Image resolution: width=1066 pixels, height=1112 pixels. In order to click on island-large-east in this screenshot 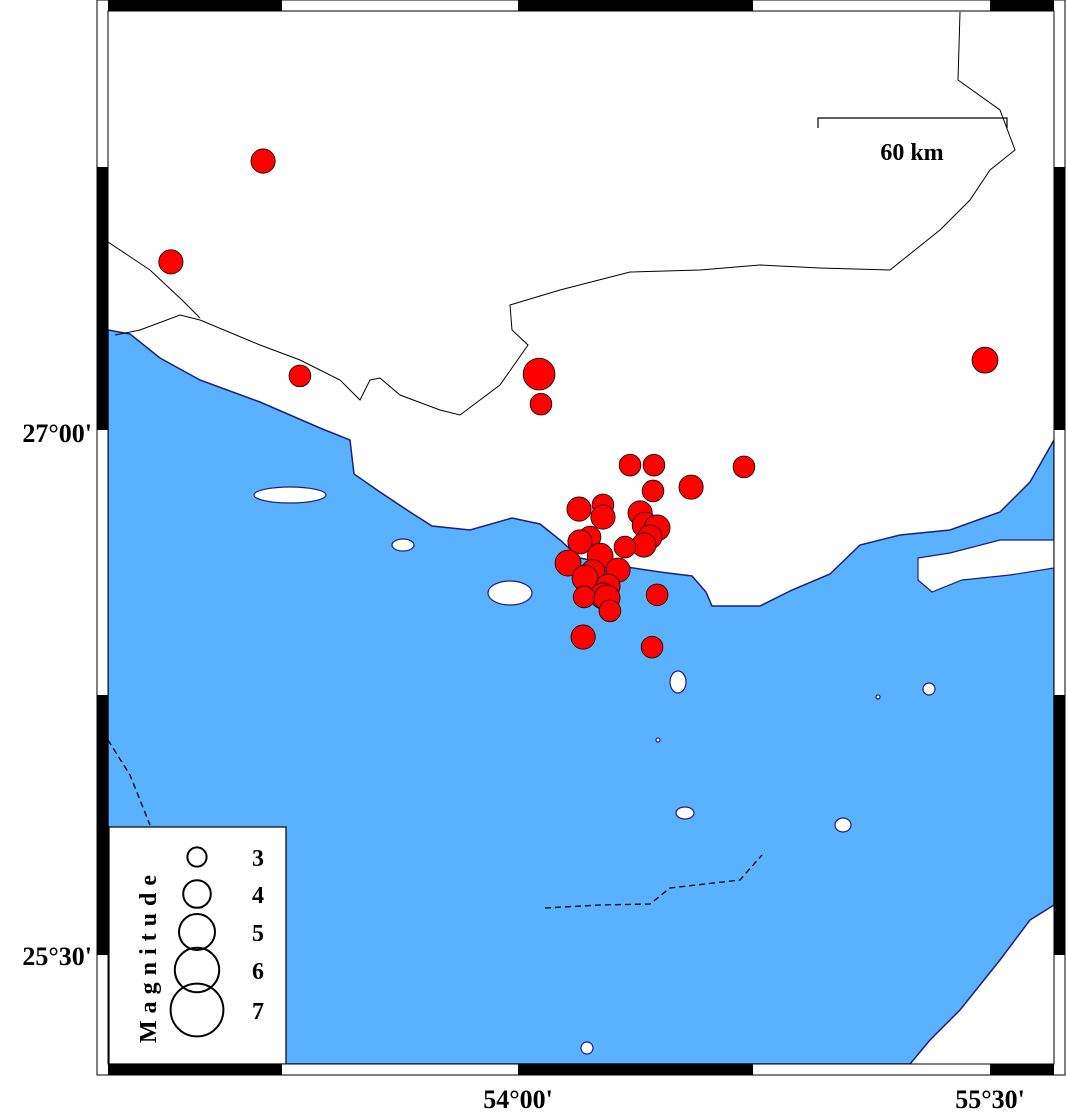, I will do `click(985, 566)`.